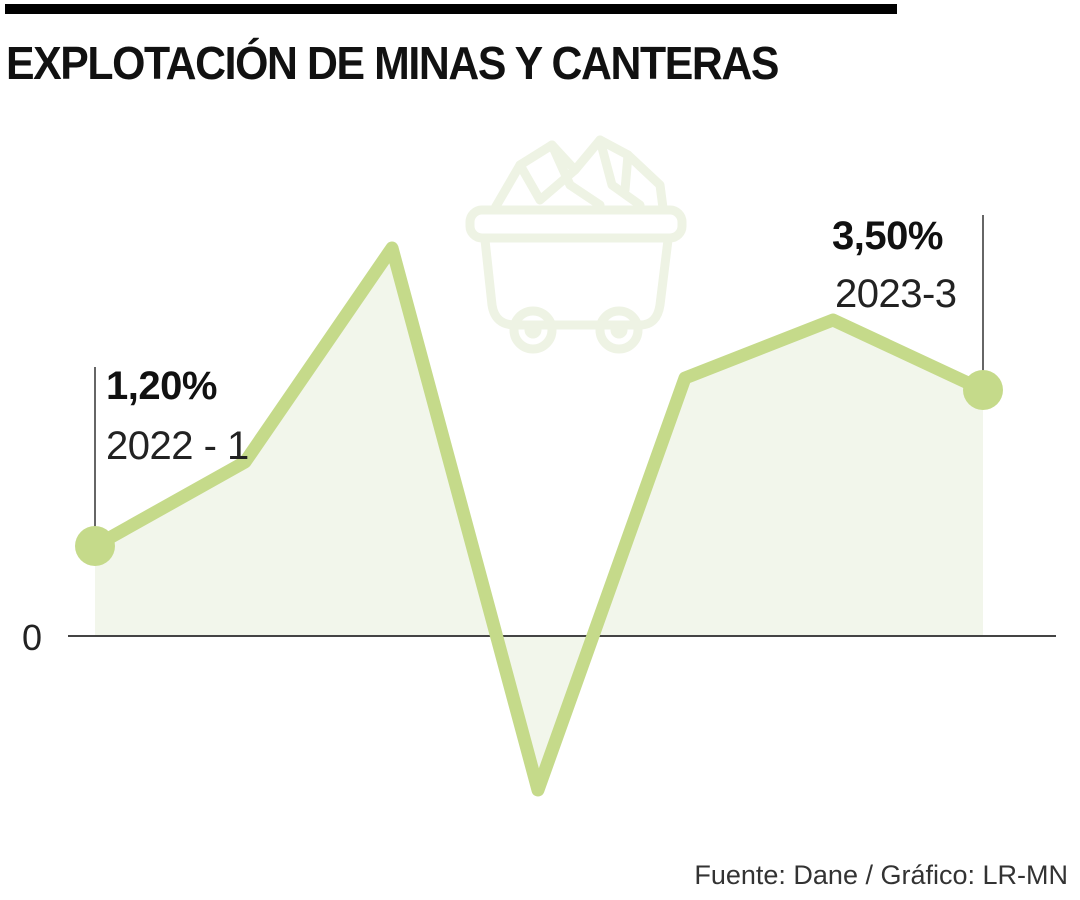 Image resolution: width=1080 pixels, height=900 pixels. I want to click on data-point-end, so click(983, 390).